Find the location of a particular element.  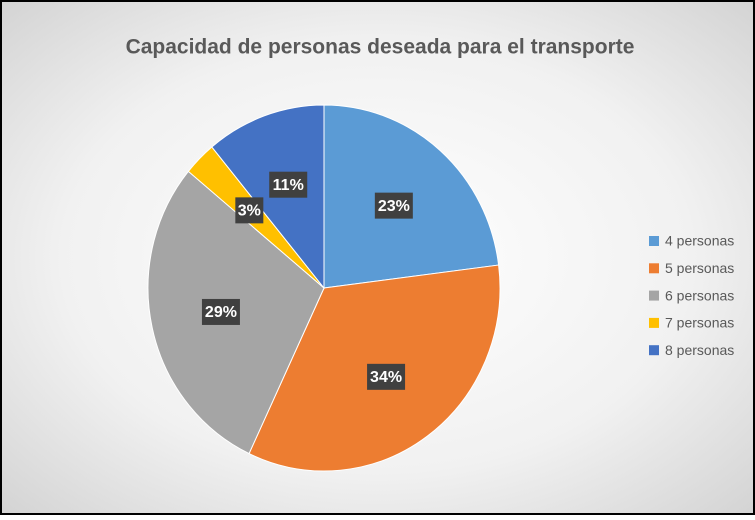

legend-label: 7 personas is located at coordinates (699, 323).